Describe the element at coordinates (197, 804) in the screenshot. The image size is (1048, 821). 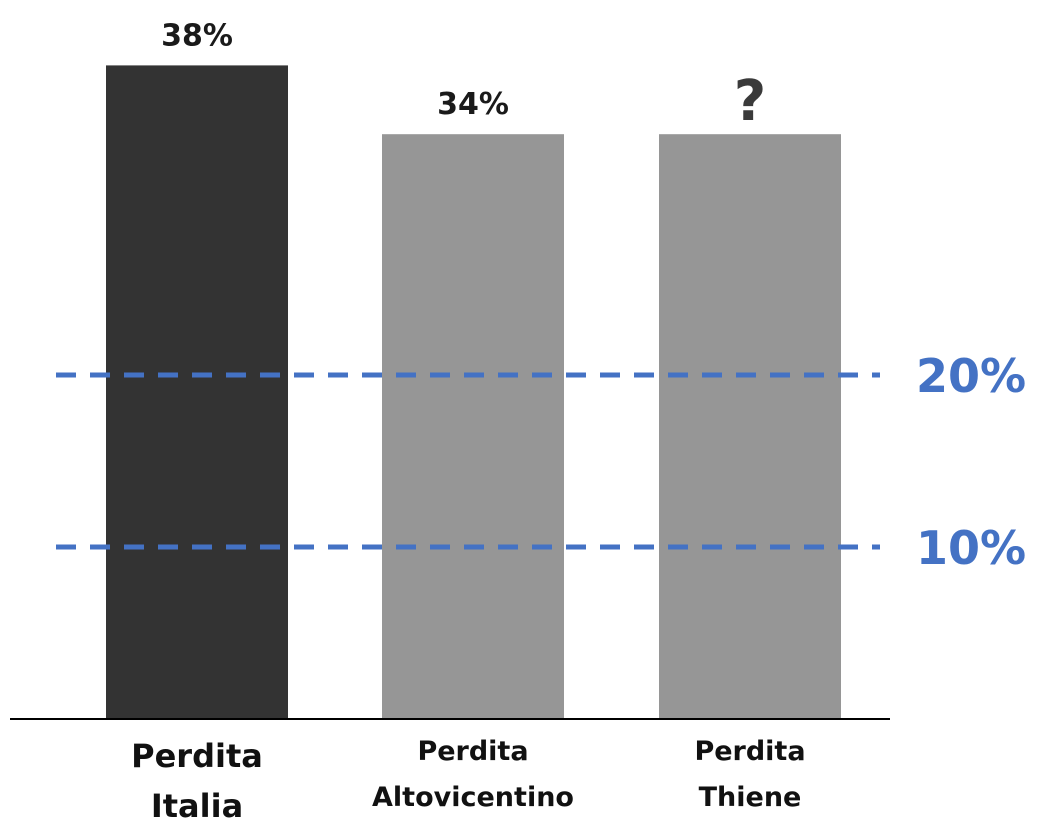
I see `category-label-line: Italia` at that location.